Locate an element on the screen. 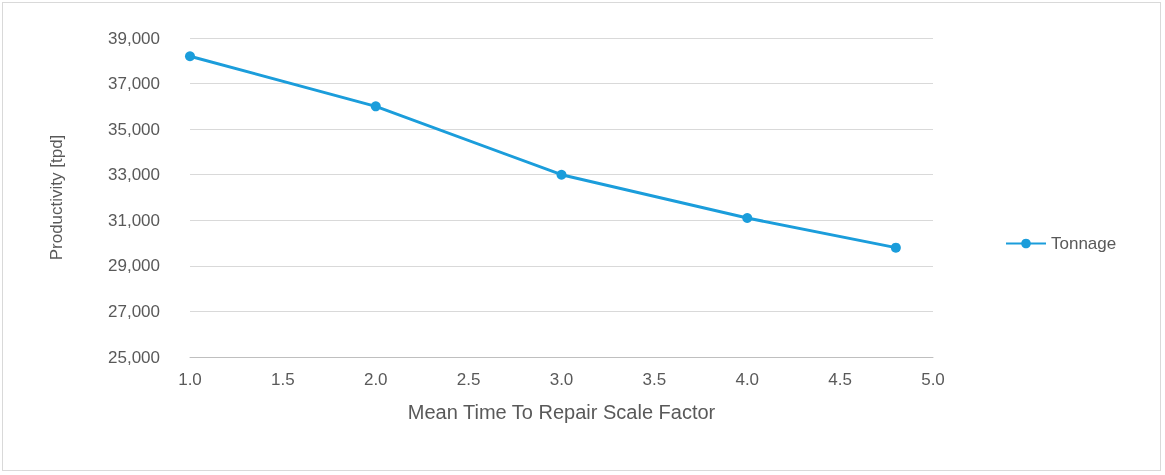 Image resolution: width=1165 pixels, height=475 pixels. x-tick-label: 1.0 is located at coordinates (190, 379).